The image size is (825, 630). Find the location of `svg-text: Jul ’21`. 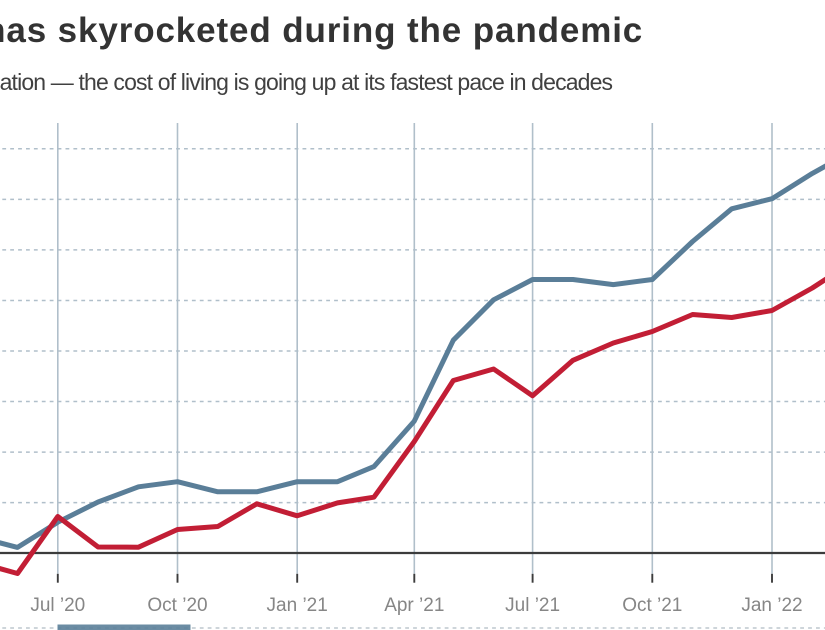

svg-text: Jul ’21 is located at coordinates (532, 605).